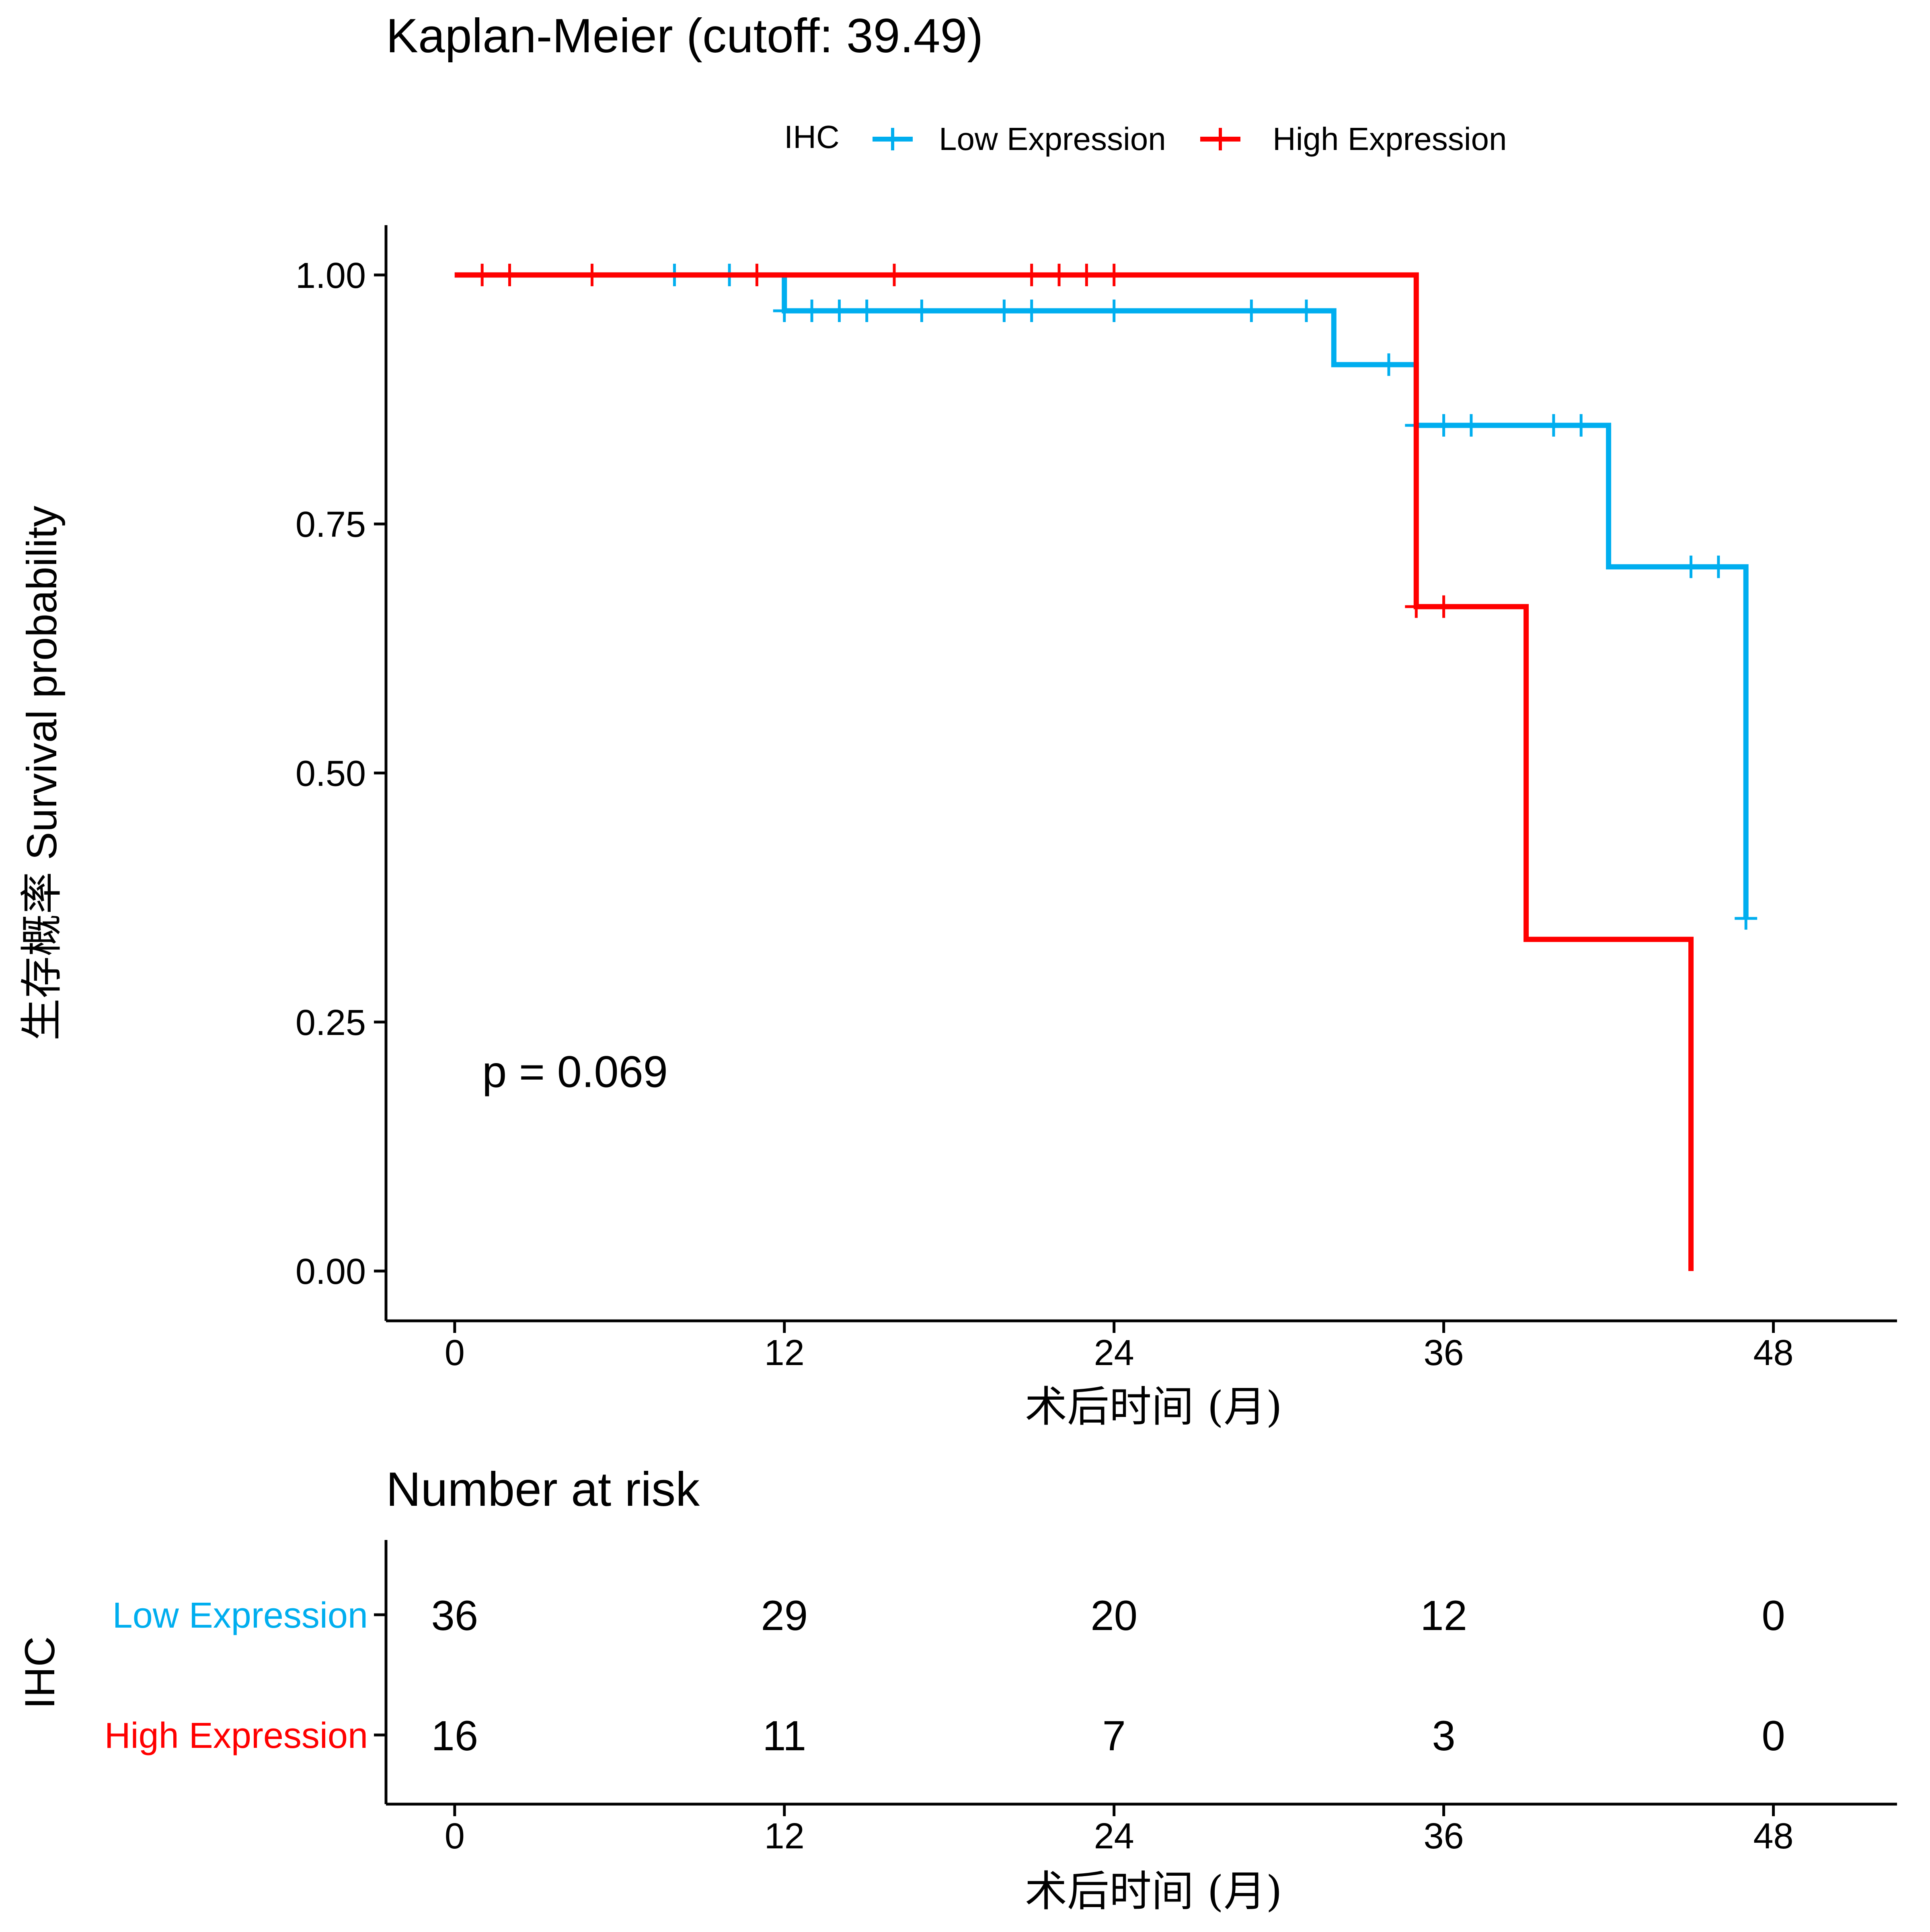 This screenshot has width=1930, height=1932. I want to click on km-y-ticks: 0.00 0.25 0.50 0.75 1.00, so click(341, 774).